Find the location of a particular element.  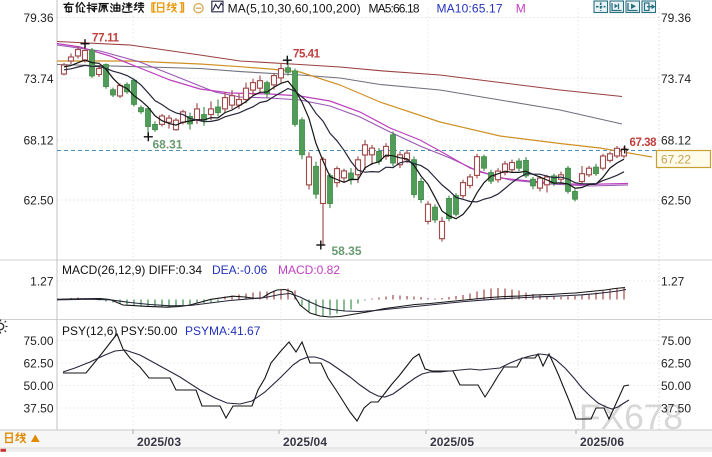

svg-text: 77.11 is located at coordinates (106, 39).